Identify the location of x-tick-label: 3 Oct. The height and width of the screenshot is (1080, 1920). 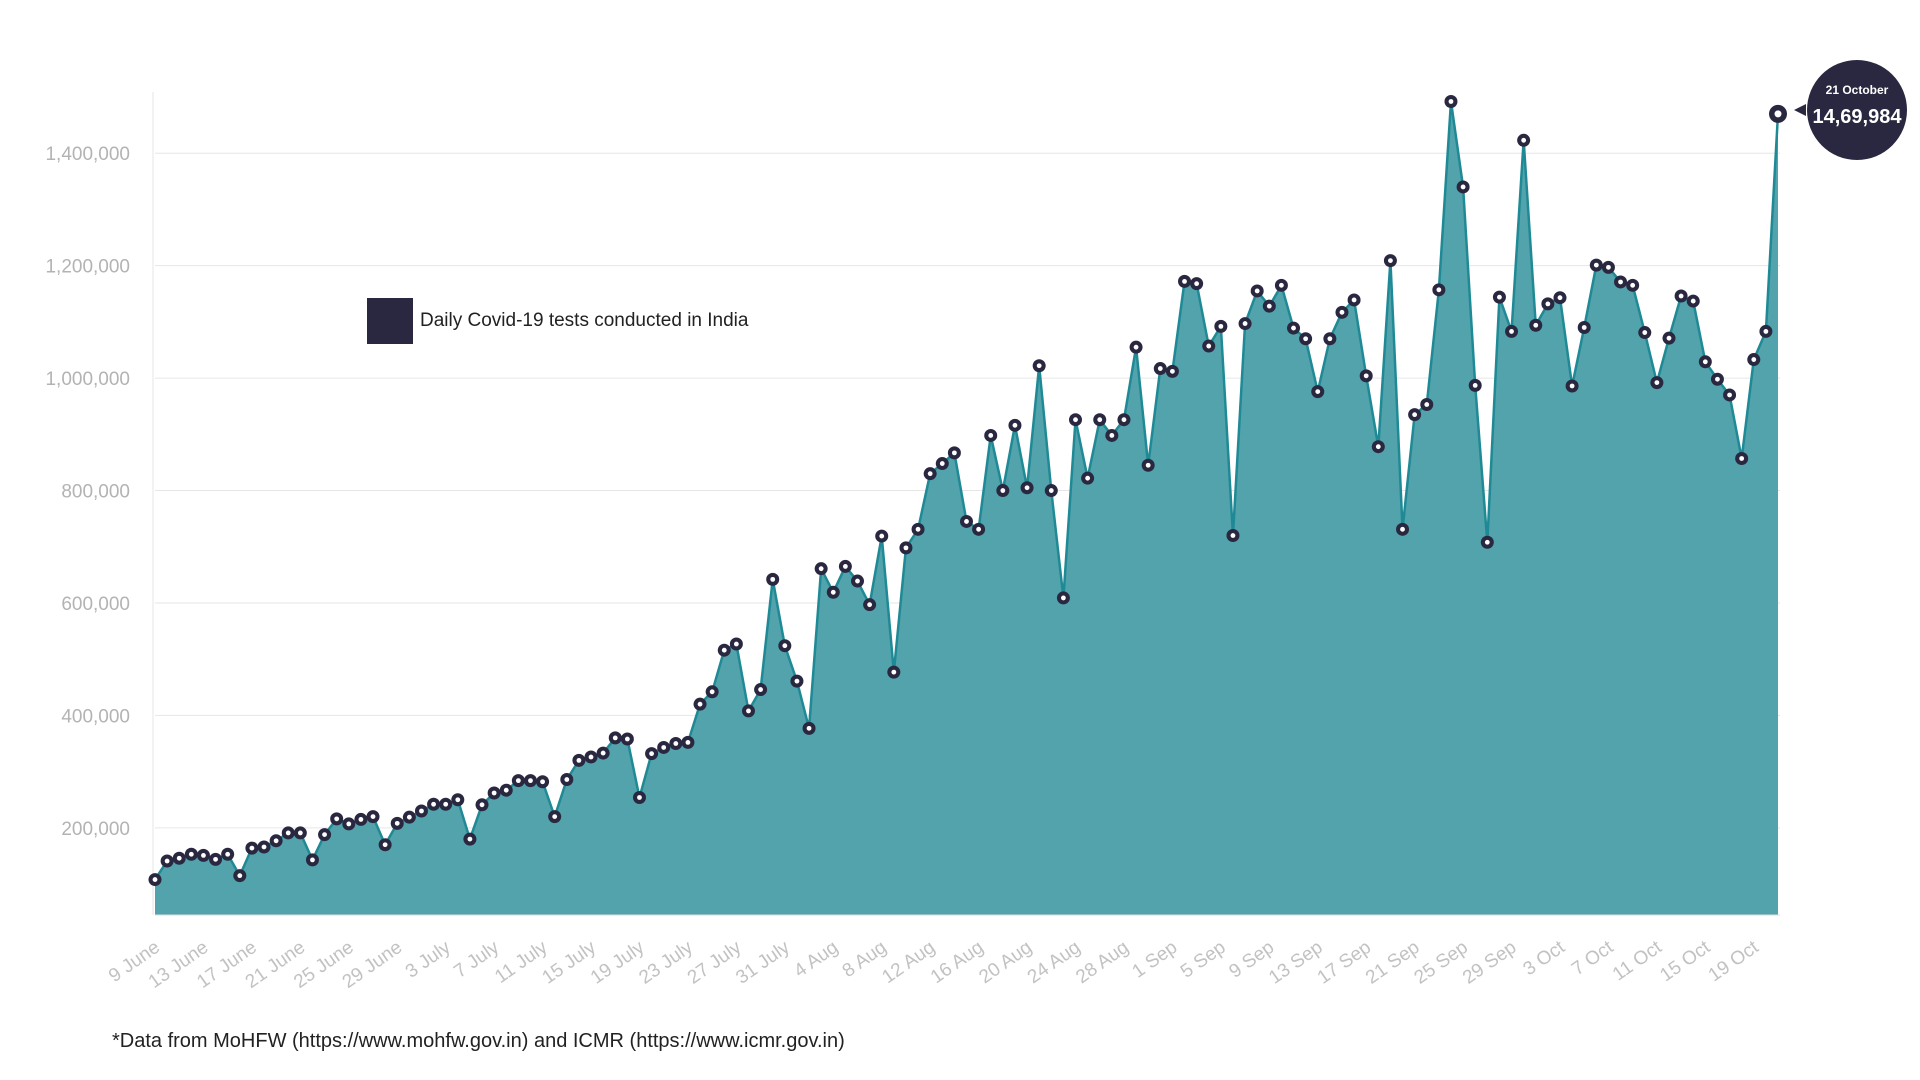
(1545, 958).